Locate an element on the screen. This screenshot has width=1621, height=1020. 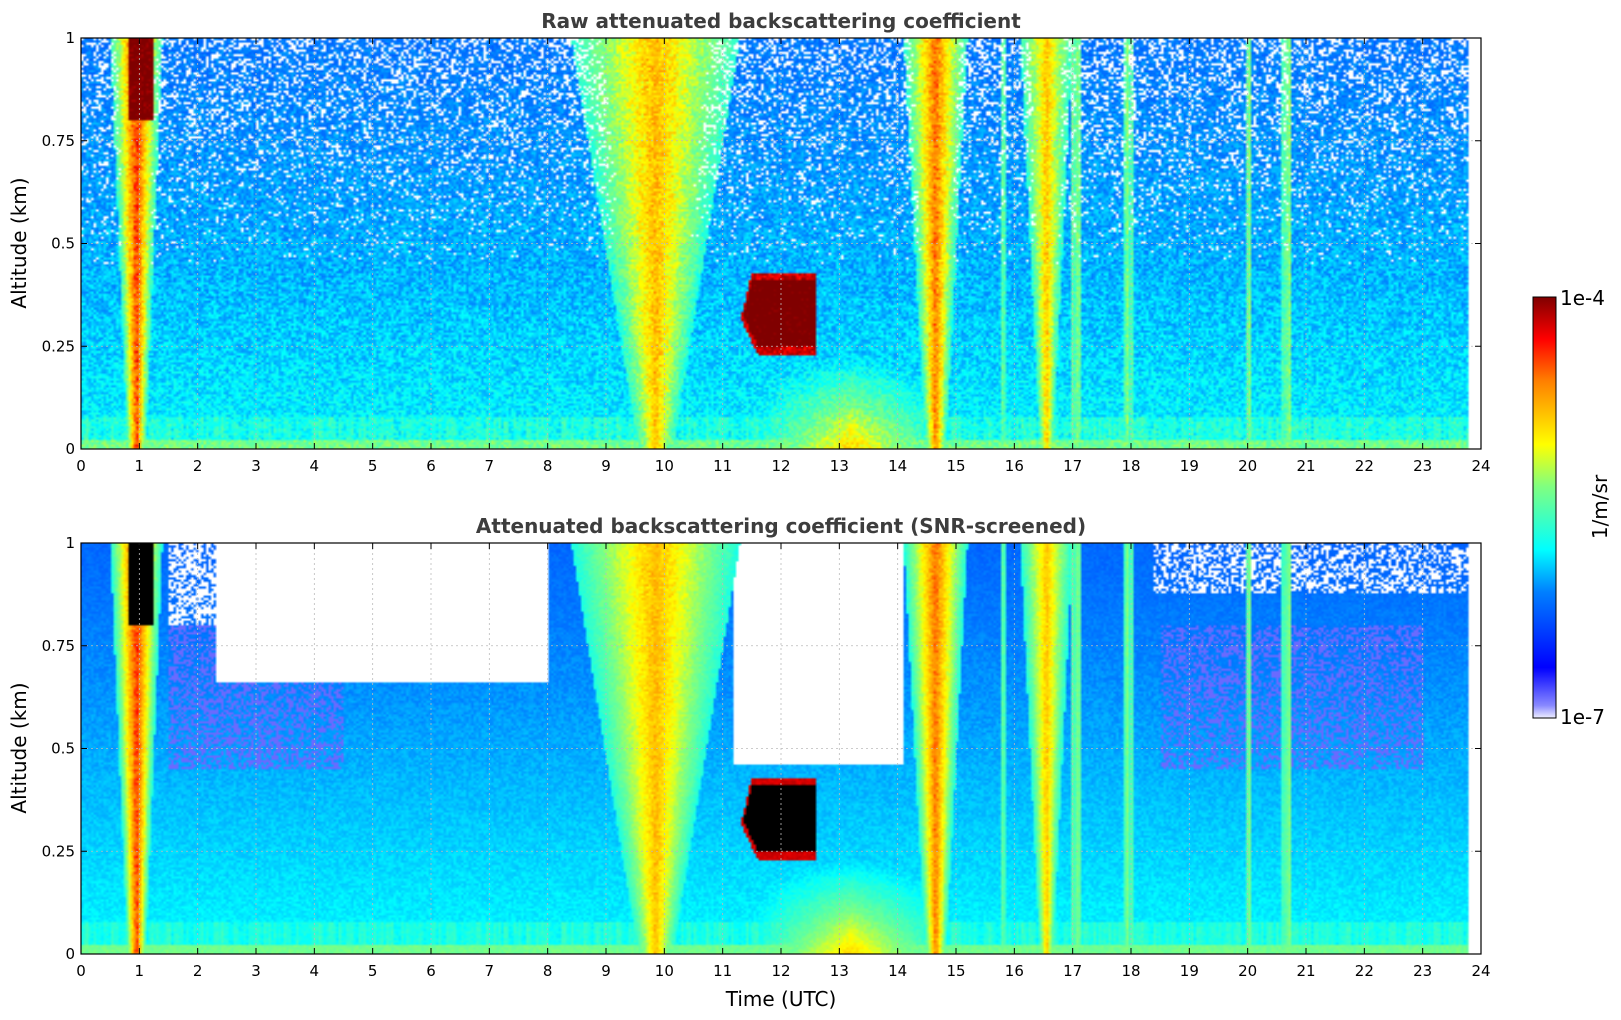
panel-screened-x-label: Time (UTC) is located at coordinates (781, 999).